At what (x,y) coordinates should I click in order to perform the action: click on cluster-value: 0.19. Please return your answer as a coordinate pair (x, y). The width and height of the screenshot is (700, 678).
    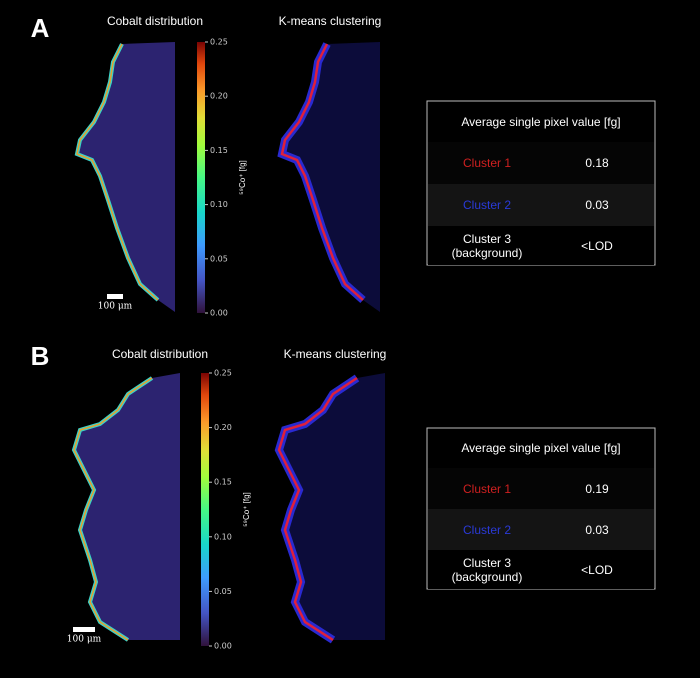
    Looking at the image, I should click on (597, 488).